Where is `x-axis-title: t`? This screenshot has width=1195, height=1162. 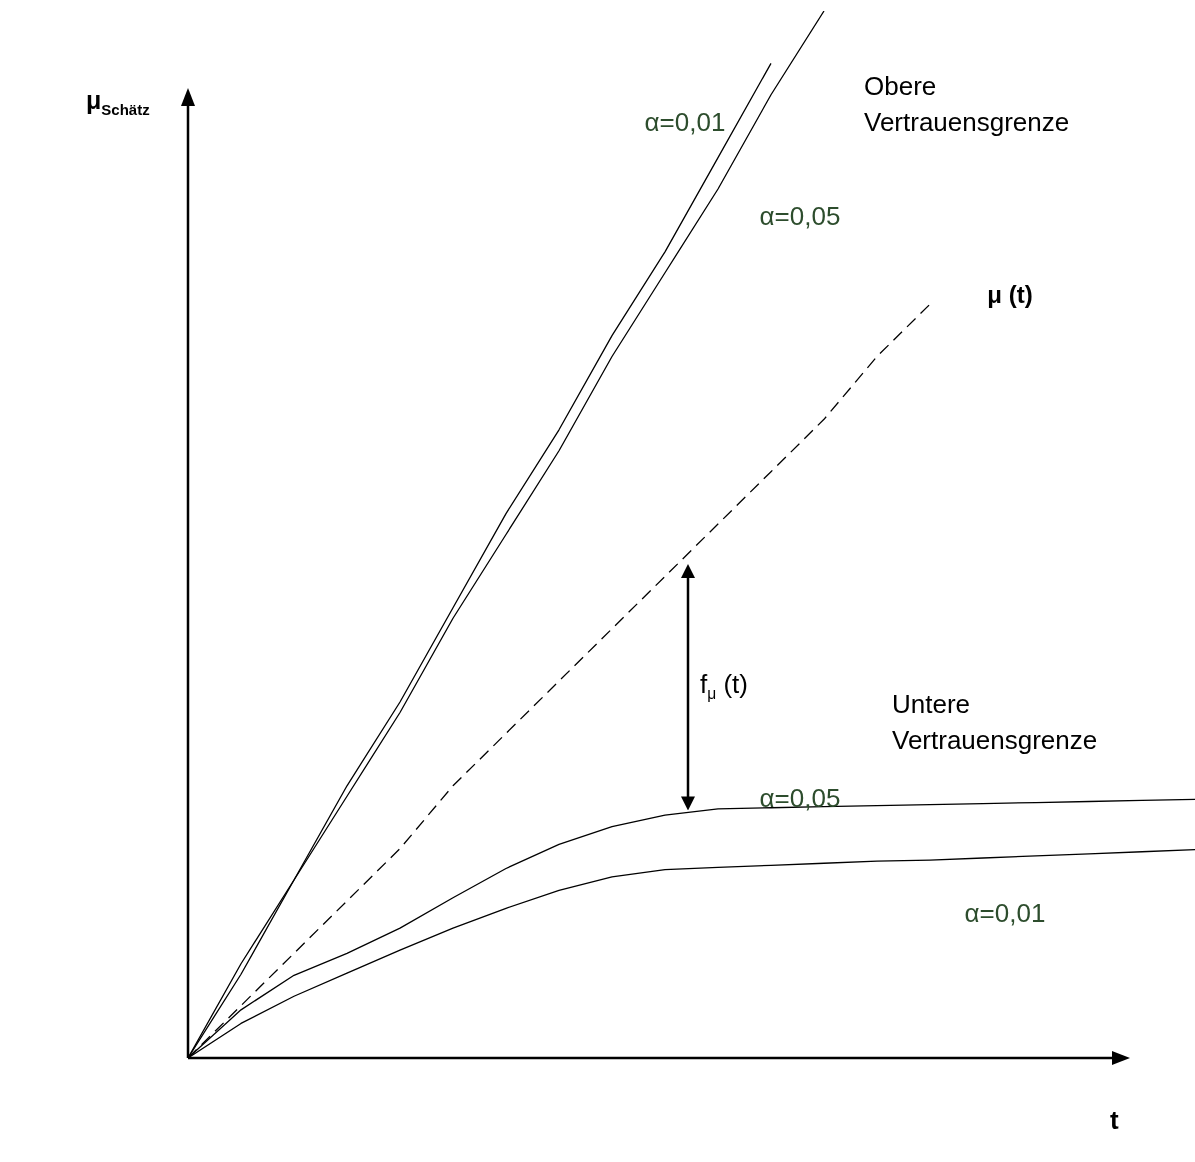 x-axis-title: t is located at coordinates (1114, 1120).